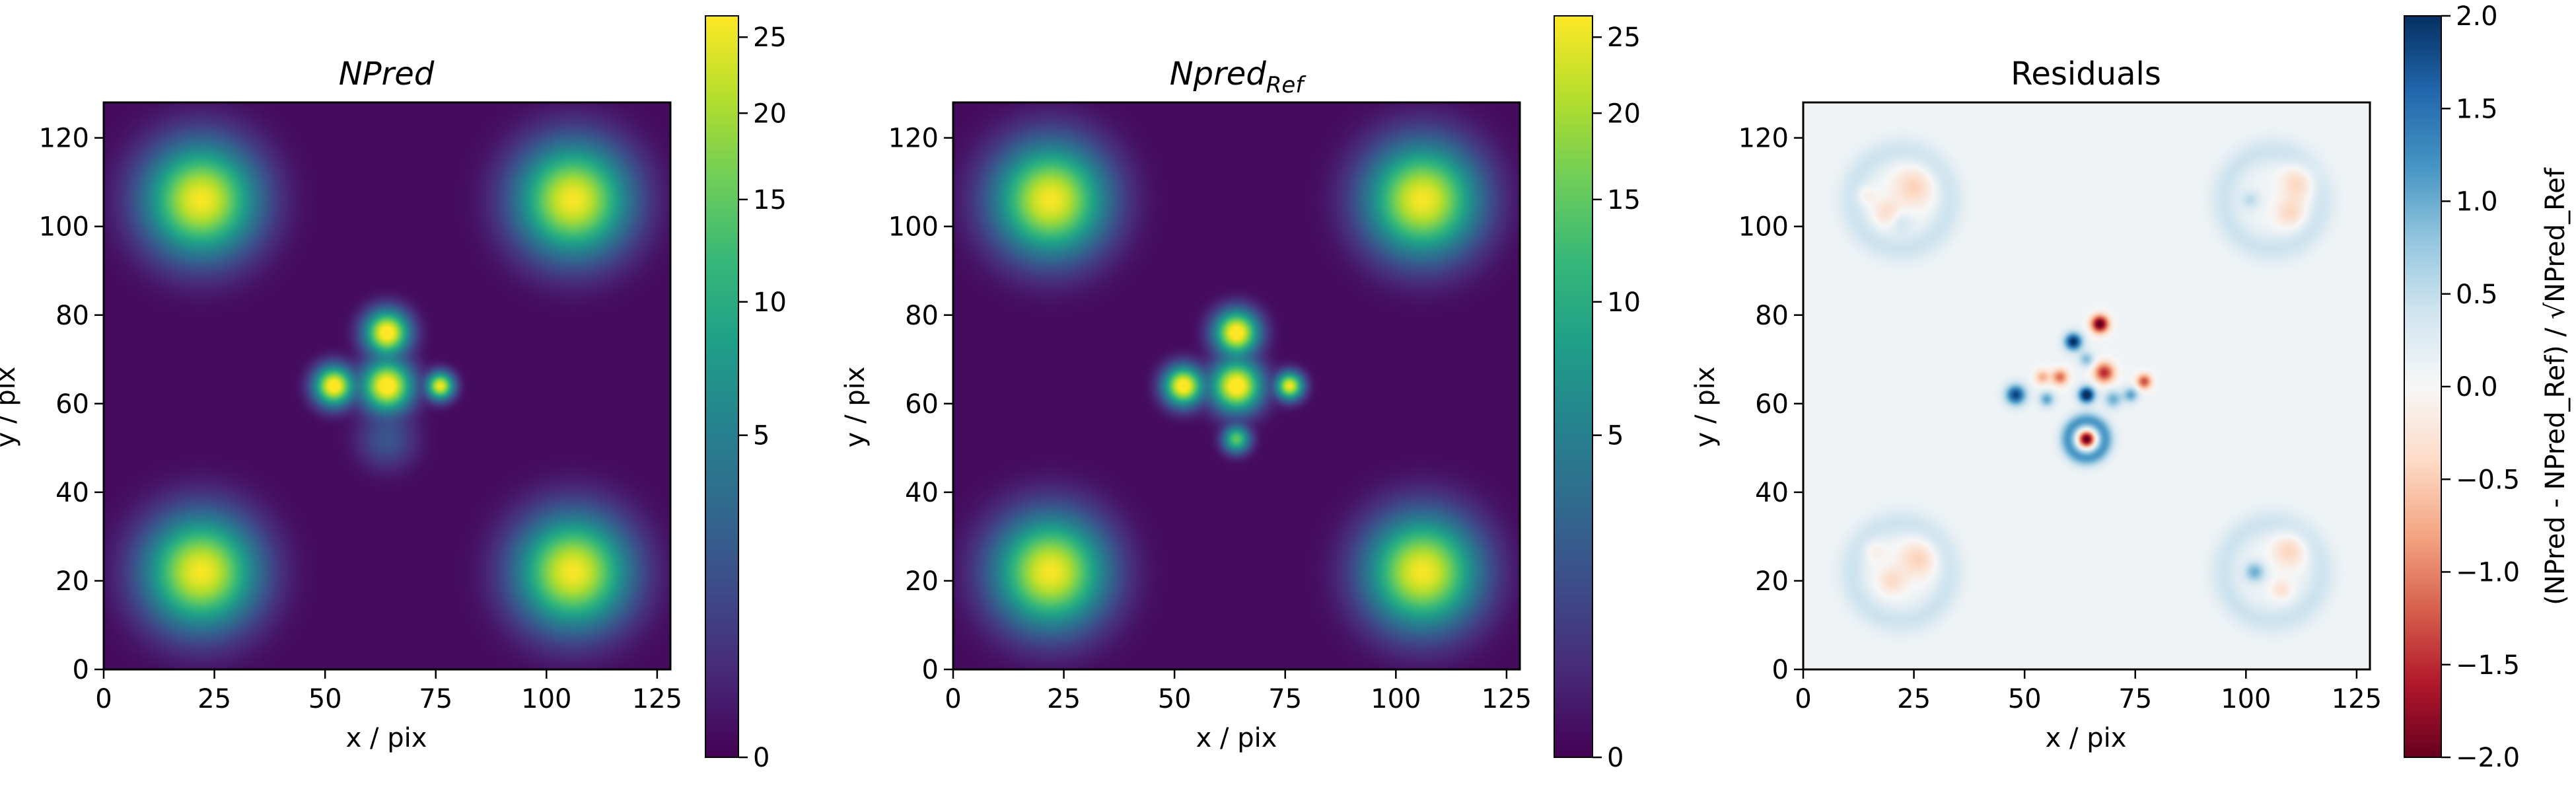 The width and height of the screenshot is (2576, 793). I want to click on colorbar-tick-label: −2.0, so click(2488, 758).